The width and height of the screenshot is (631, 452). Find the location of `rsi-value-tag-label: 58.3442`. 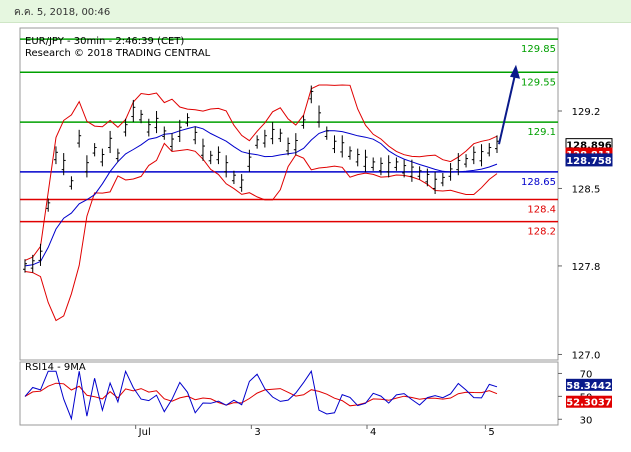

rsi-value-tag-label: 58.3442 is located at coordinates (589, 386).